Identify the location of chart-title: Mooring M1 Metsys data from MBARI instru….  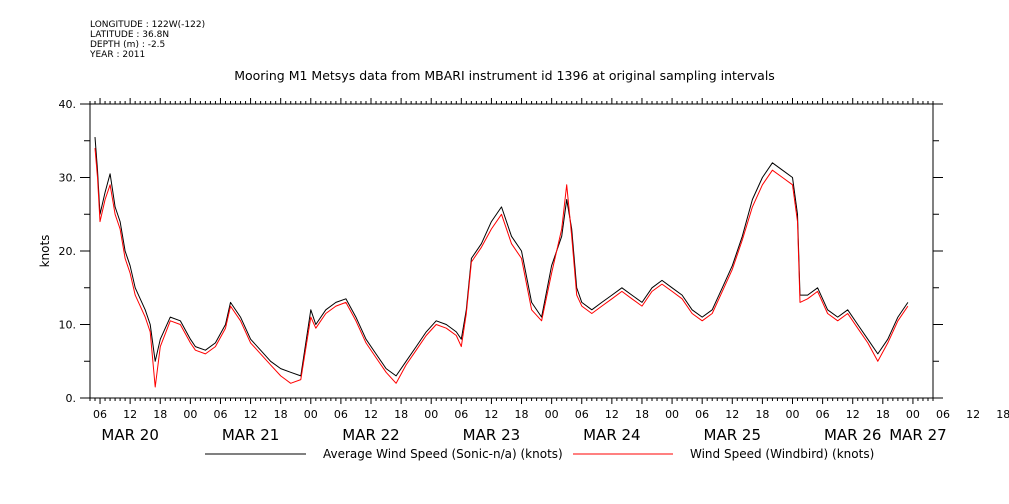
(504, 75).